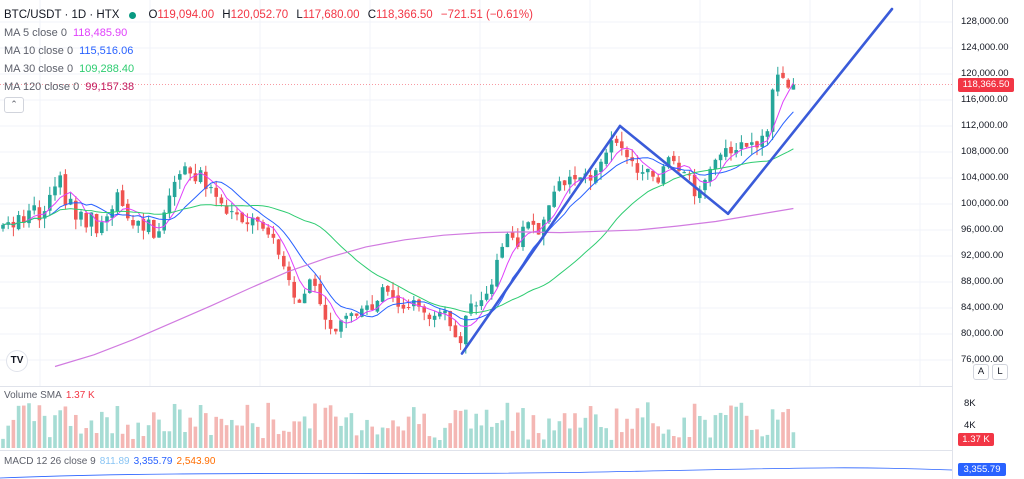 This screenshot has height=479, width=1024. I want to click on indicator-ma30: MA 30 close 0 109,288.40, so click(271, 69).